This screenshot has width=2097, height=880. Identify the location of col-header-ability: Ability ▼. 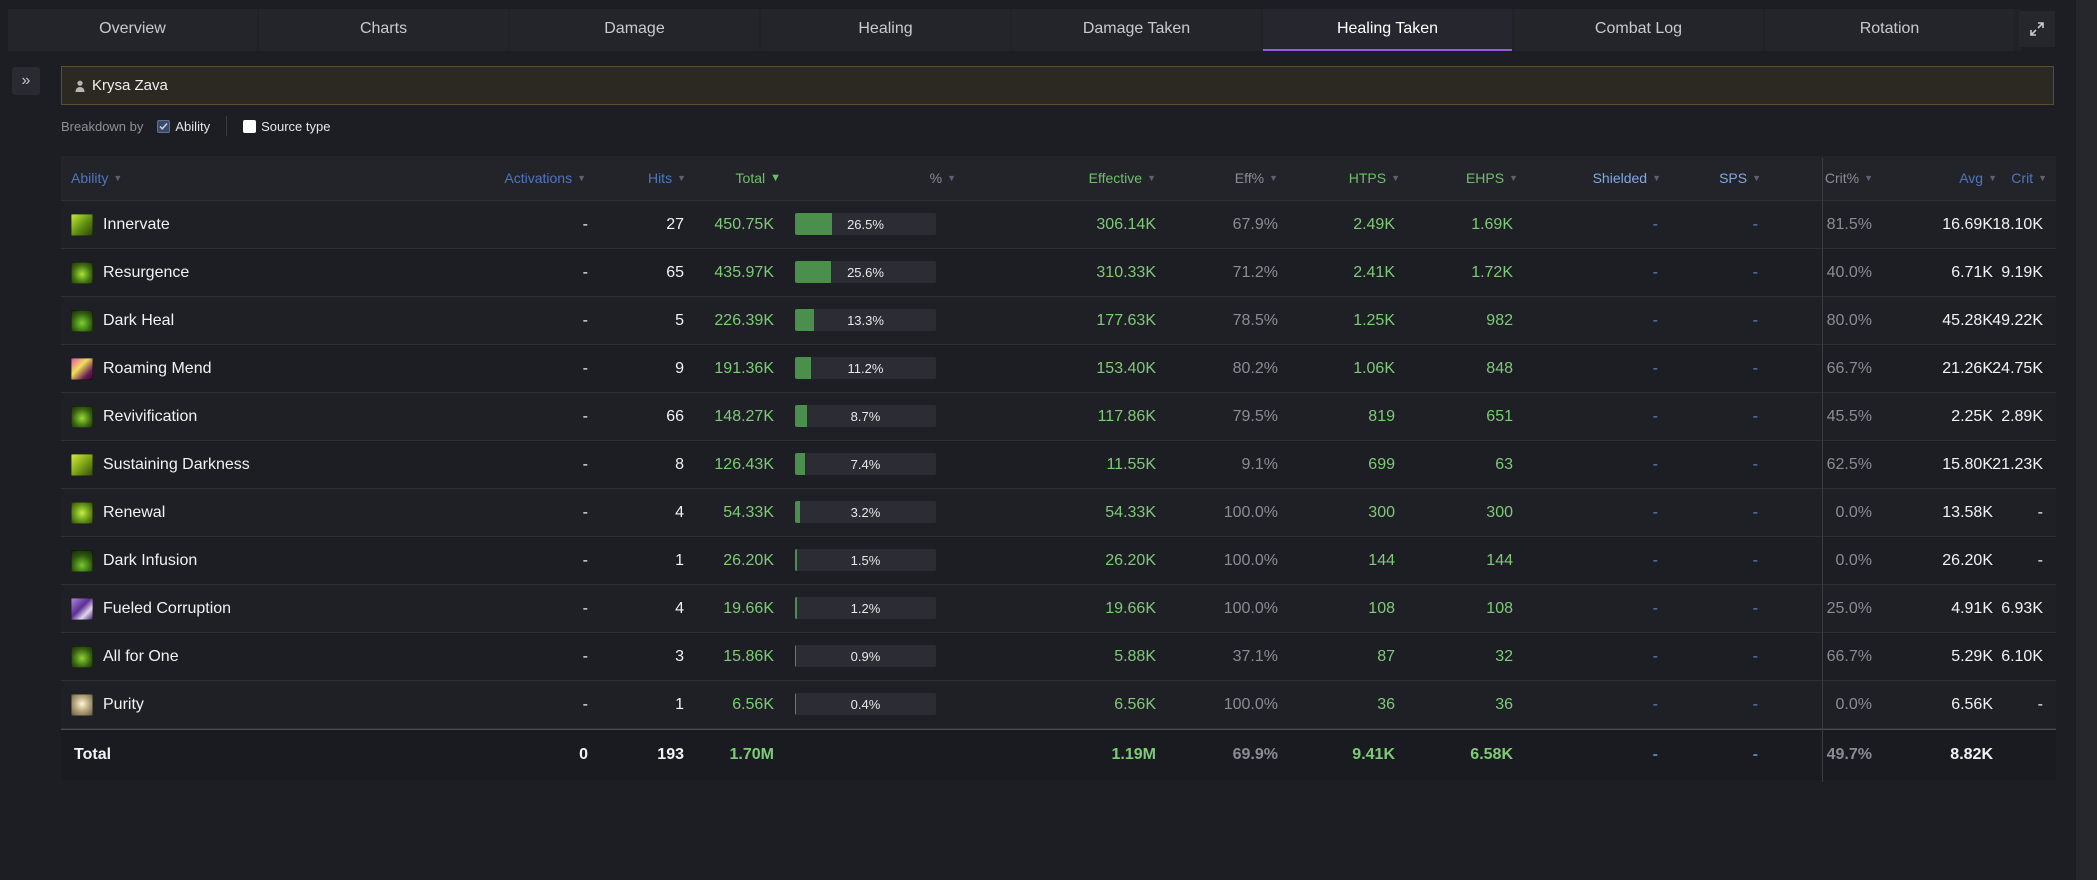
(97, 178).